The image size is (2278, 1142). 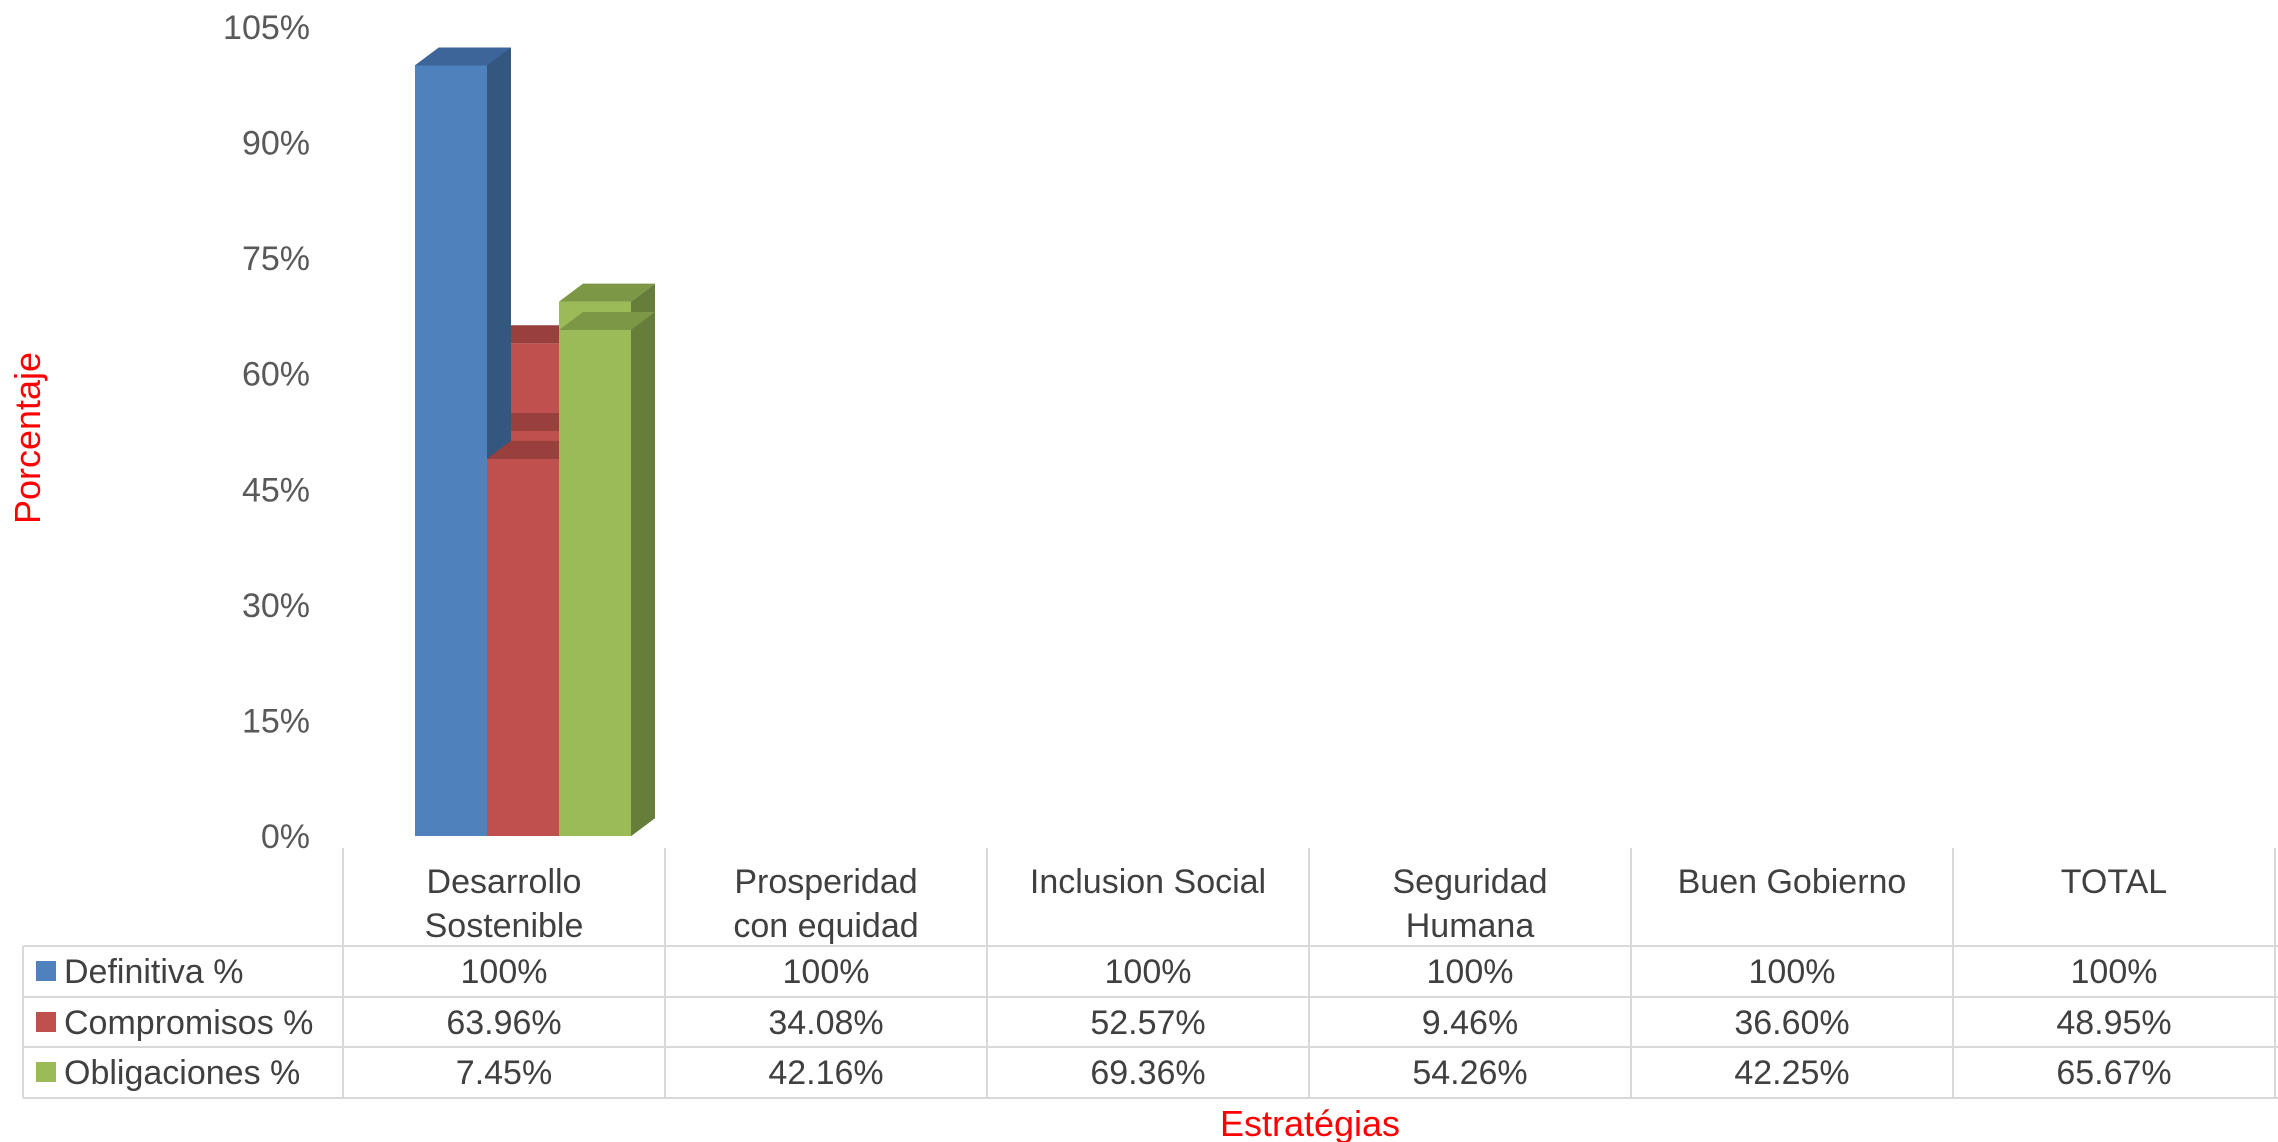 What do you see at coordinates (1310, 1122) in the screenshot?
I see `x-axis-title: Estratégias` at bounding box center [1310, 1122].